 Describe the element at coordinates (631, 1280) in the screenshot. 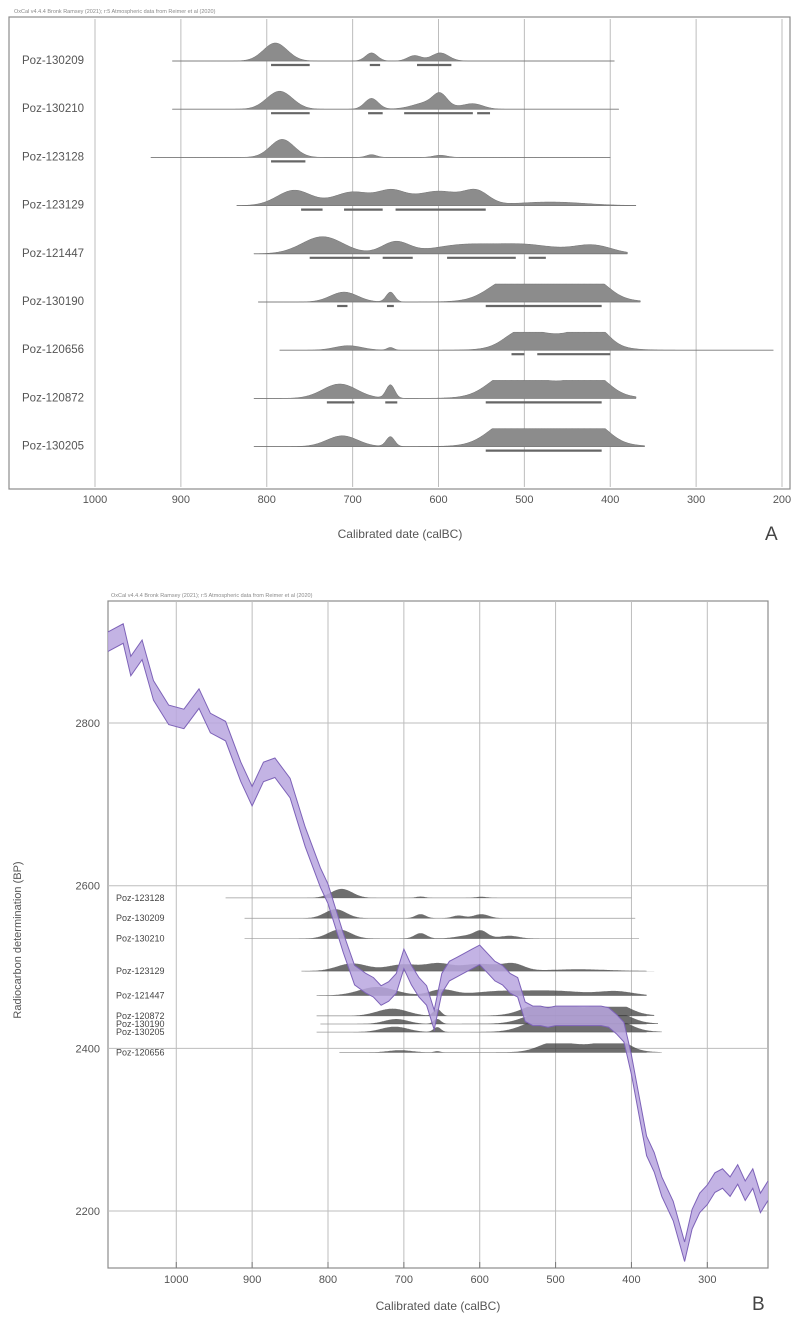

I see `panel-b-x-tick-label: 400` at that location.